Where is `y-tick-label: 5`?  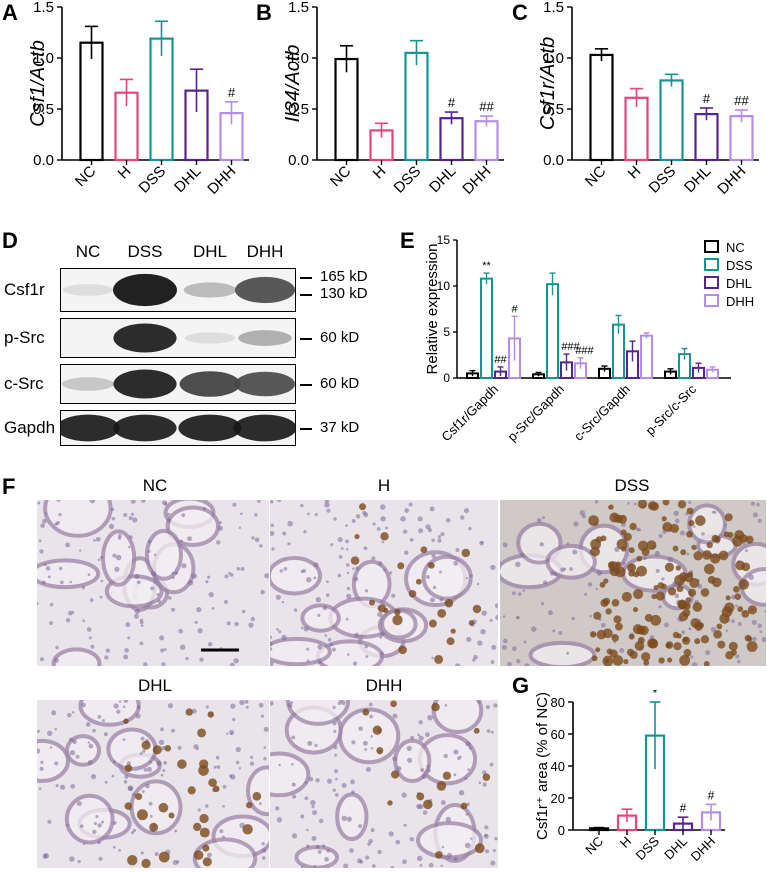 y-tick-label: 5 is located at coordinates (446, 332).